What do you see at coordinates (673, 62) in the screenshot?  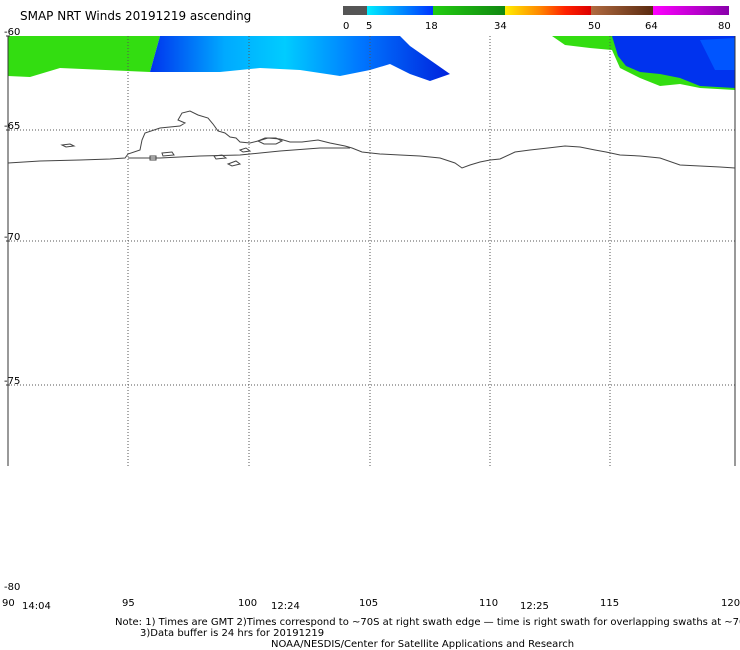 I see `swath-right-blue` at bounding box center [673, 62].